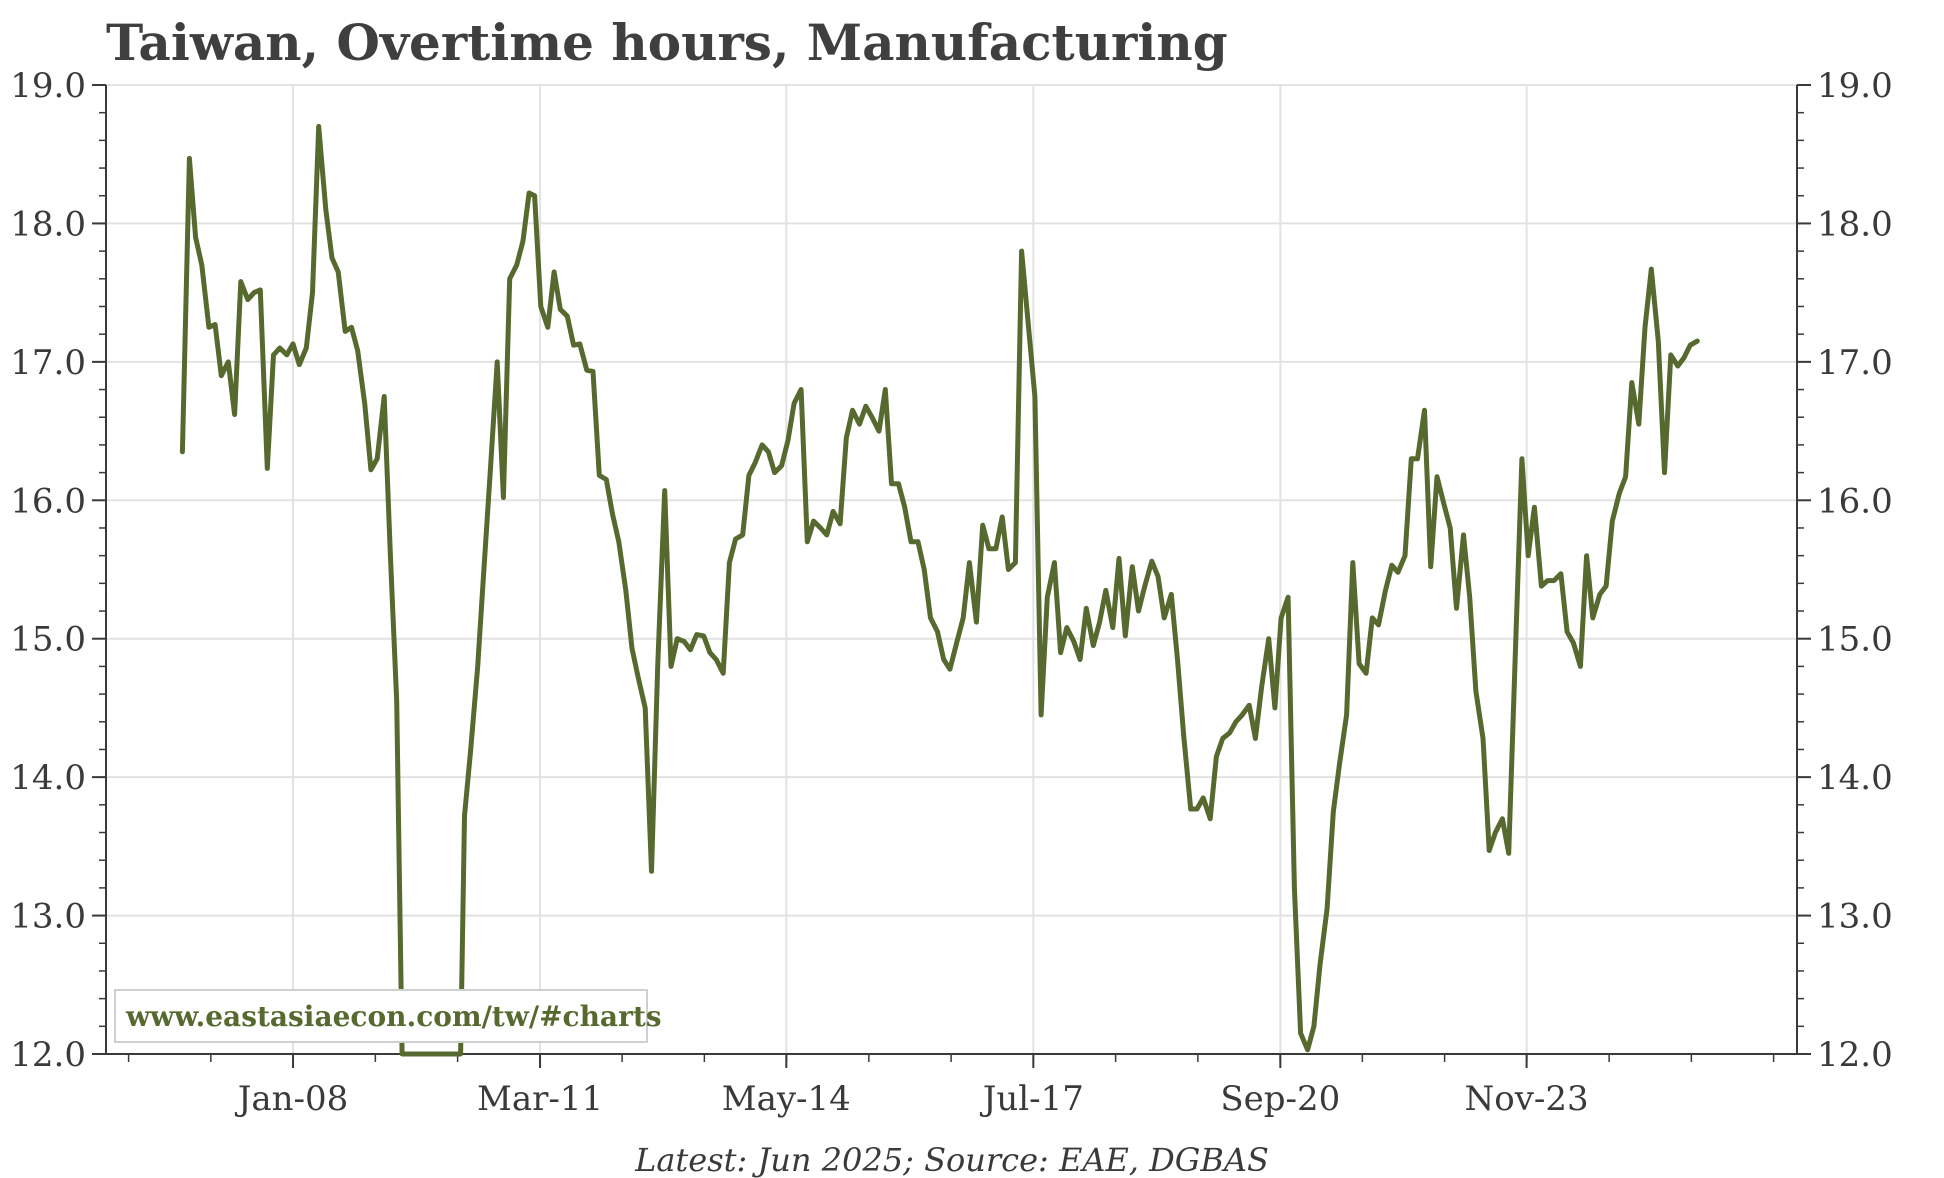  What do you see at coordinates (48, 501) in the screenshot?
I see `y-tick-label-left: 16.0` at bounding box center [48, 501].